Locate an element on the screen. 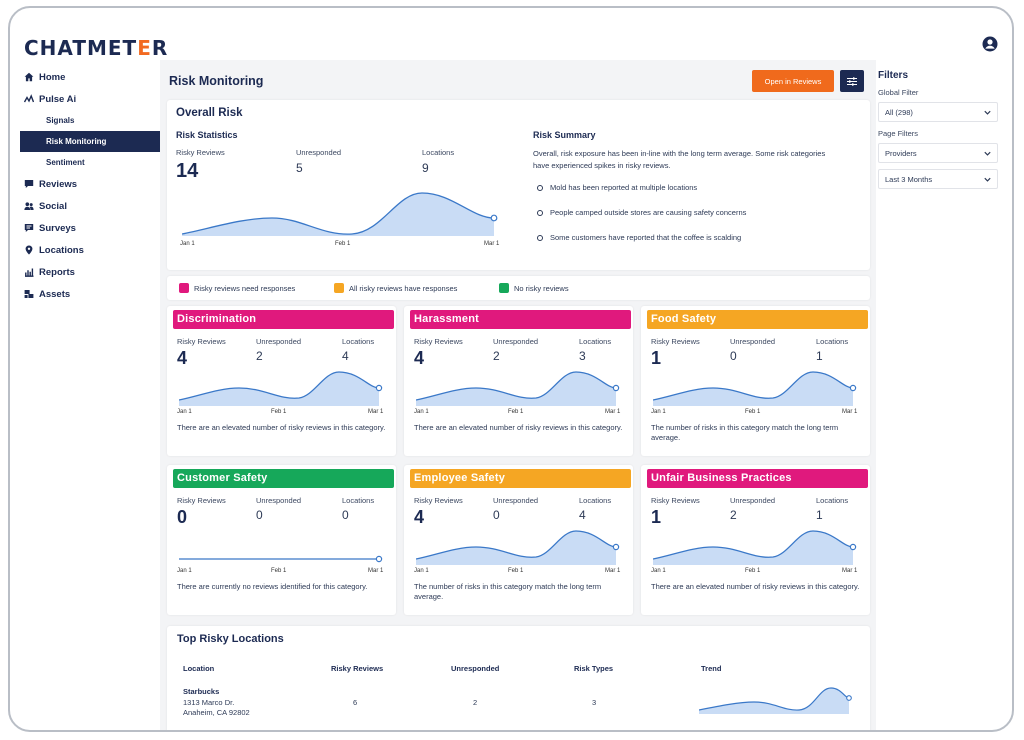 The height and width of the screenshot is (740, 1024). sidebar-item-label: Surveys is located at coordinates (57, 228).